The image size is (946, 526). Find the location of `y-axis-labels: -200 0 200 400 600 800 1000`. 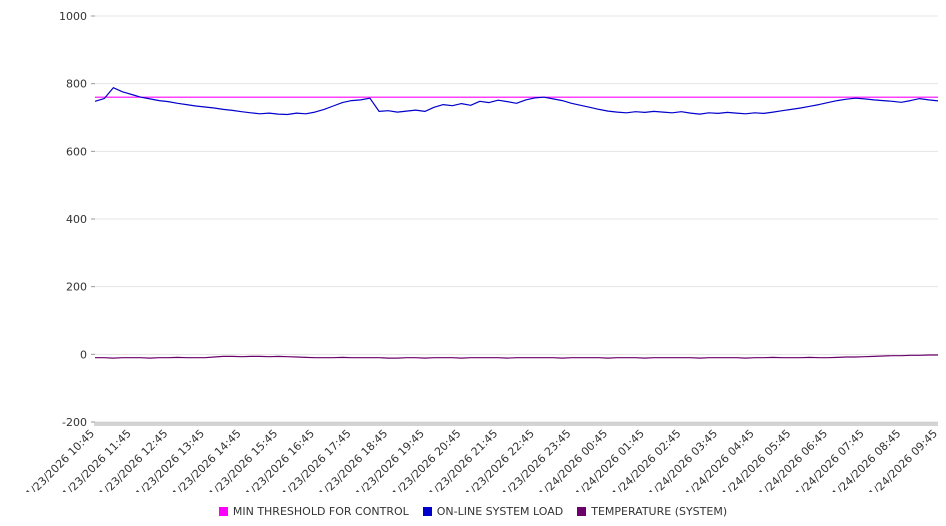

y-axis-labels: -200 0 200 400 600 800 1000 is located at coordinates (77, 219).